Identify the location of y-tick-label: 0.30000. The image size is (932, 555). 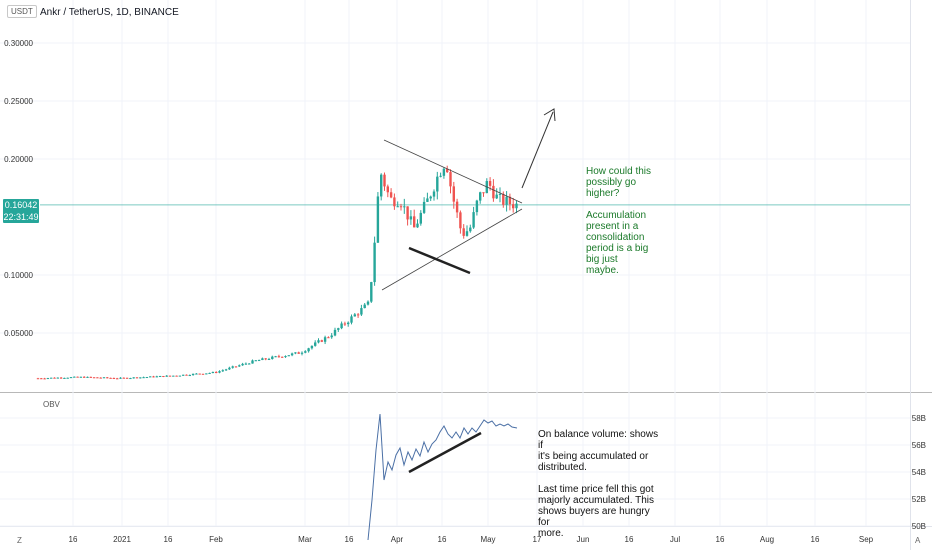
(18, 43).